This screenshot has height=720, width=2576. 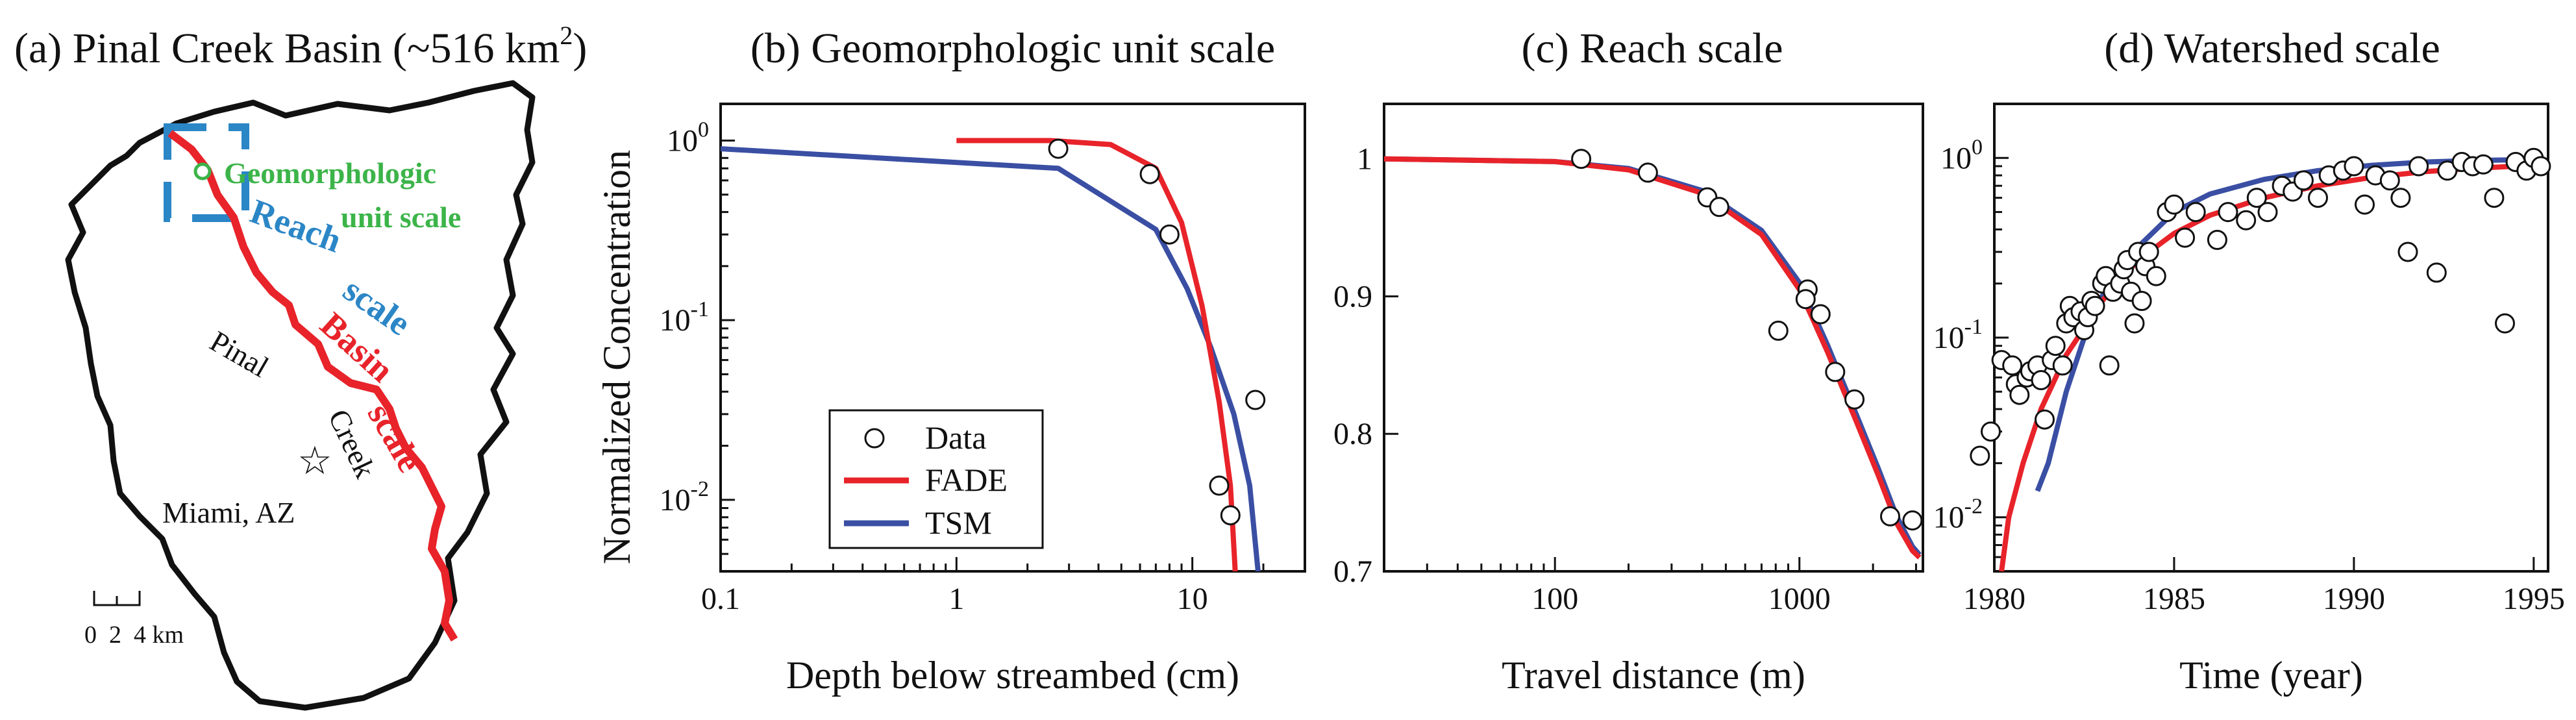 I want to click on chart-title: (b) Geomorphologic unit scale, so click(x=1012, y=48).